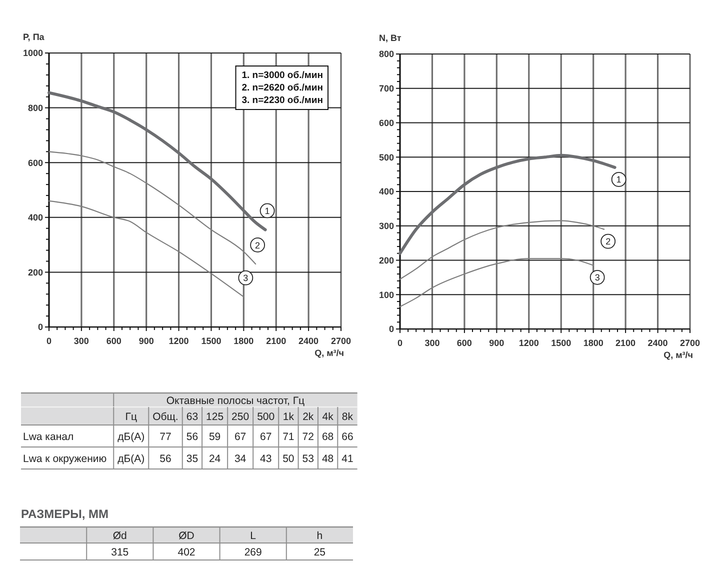 Image resolution: width=712 pixels, height=577 pixels. I want to click on category-label: Гц, so click(131, 416).